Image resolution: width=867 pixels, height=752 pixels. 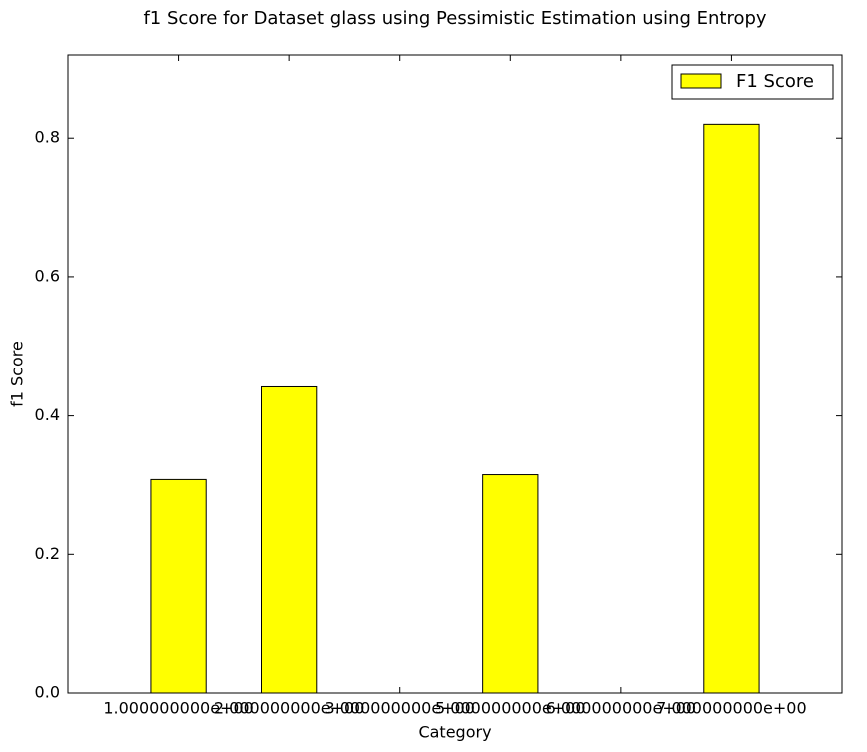 What do you see at coordinates (47, 275) in the screenshot?
I see `y-tick-label: 0.6` at bounding box center [47, 275].